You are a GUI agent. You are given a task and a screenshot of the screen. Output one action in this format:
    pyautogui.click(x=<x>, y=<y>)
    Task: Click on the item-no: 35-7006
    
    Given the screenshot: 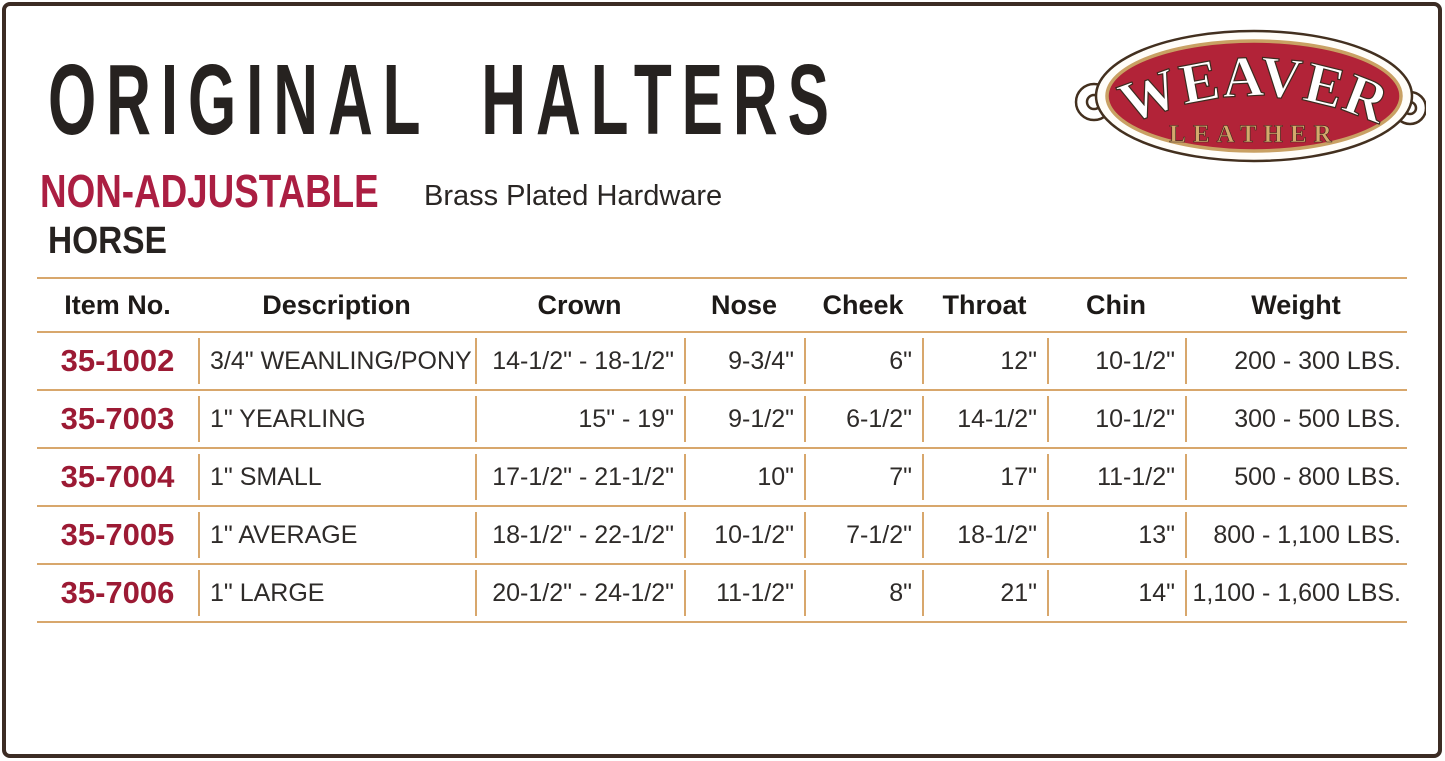 What is the action you would take?
    pyautogui.click(x=117, y=592)
    